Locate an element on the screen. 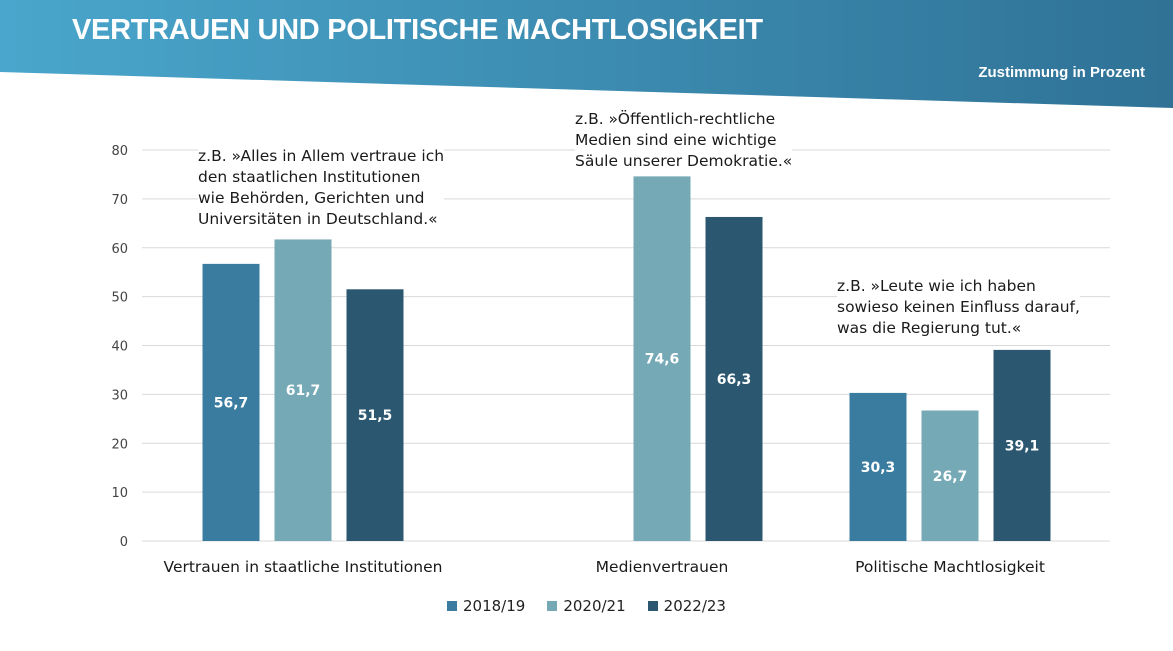 The width and height of the screenshot is (1173, 651). annotation-line: Säule unserer Demokratie.« is located at coordinates (684, 161).